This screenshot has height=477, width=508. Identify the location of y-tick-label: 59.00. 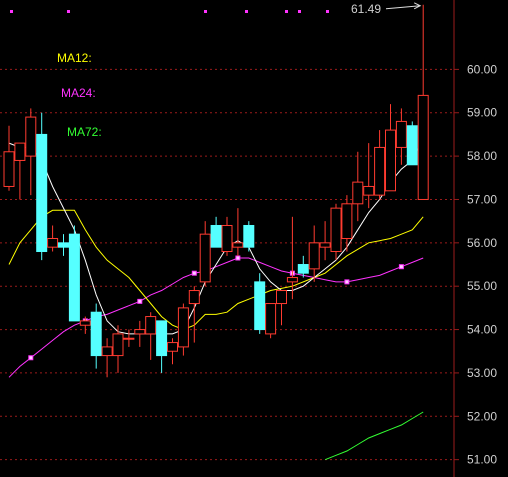
(482, 113).